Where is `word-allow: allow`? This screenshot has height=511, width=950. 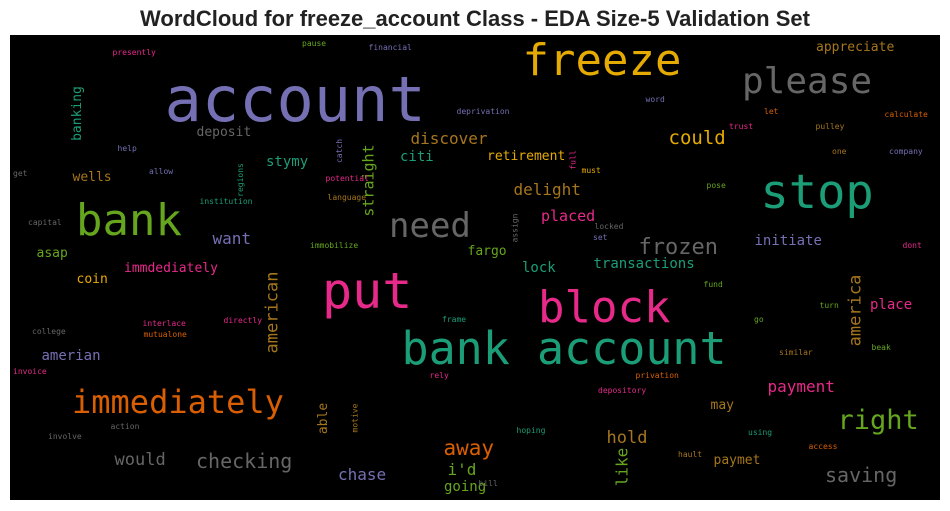
word-allow: allow is located at coordinates (161, 171).